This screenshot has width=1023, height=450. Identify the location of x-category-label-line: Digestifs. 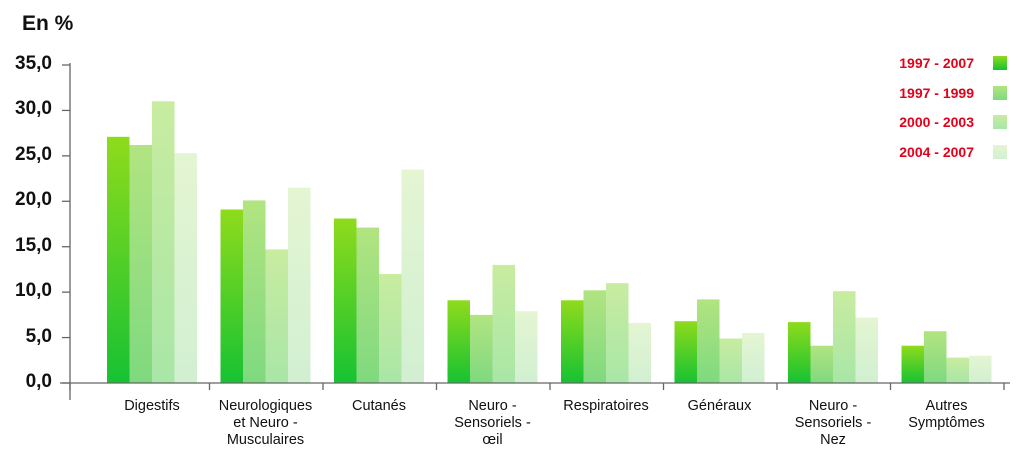
(152, 406).